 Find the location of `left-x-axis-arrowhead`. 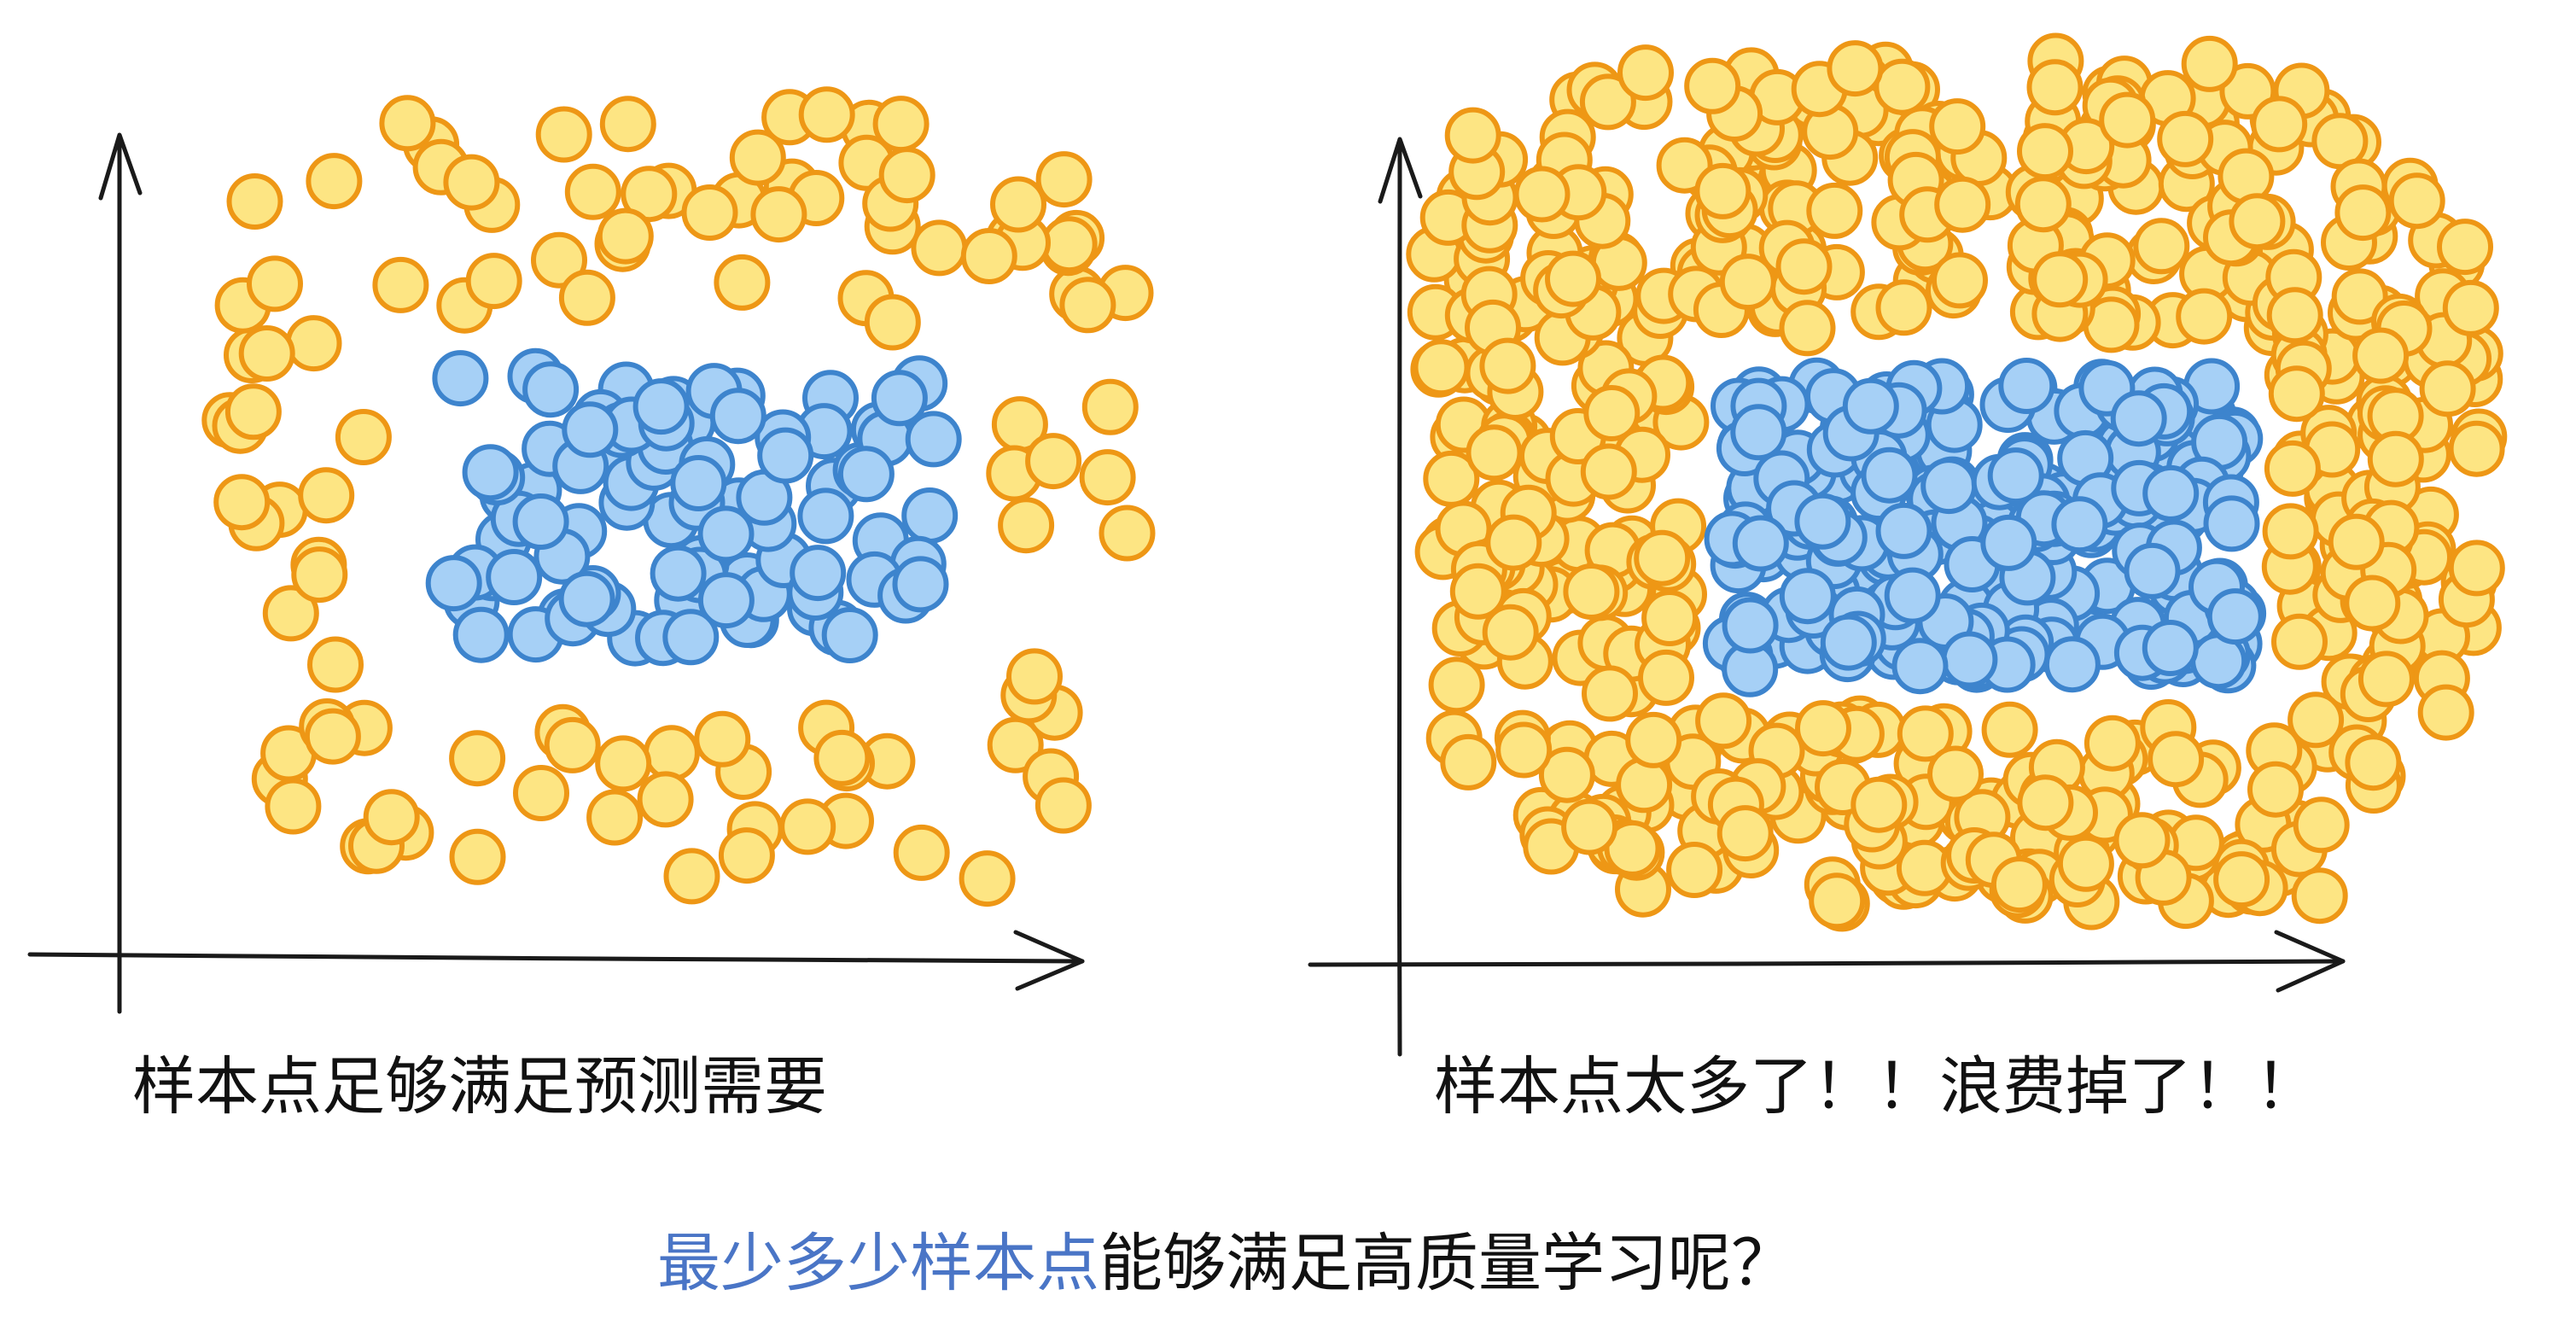

left-x-axis-arrowhead is located at coordinates (1049, 960).